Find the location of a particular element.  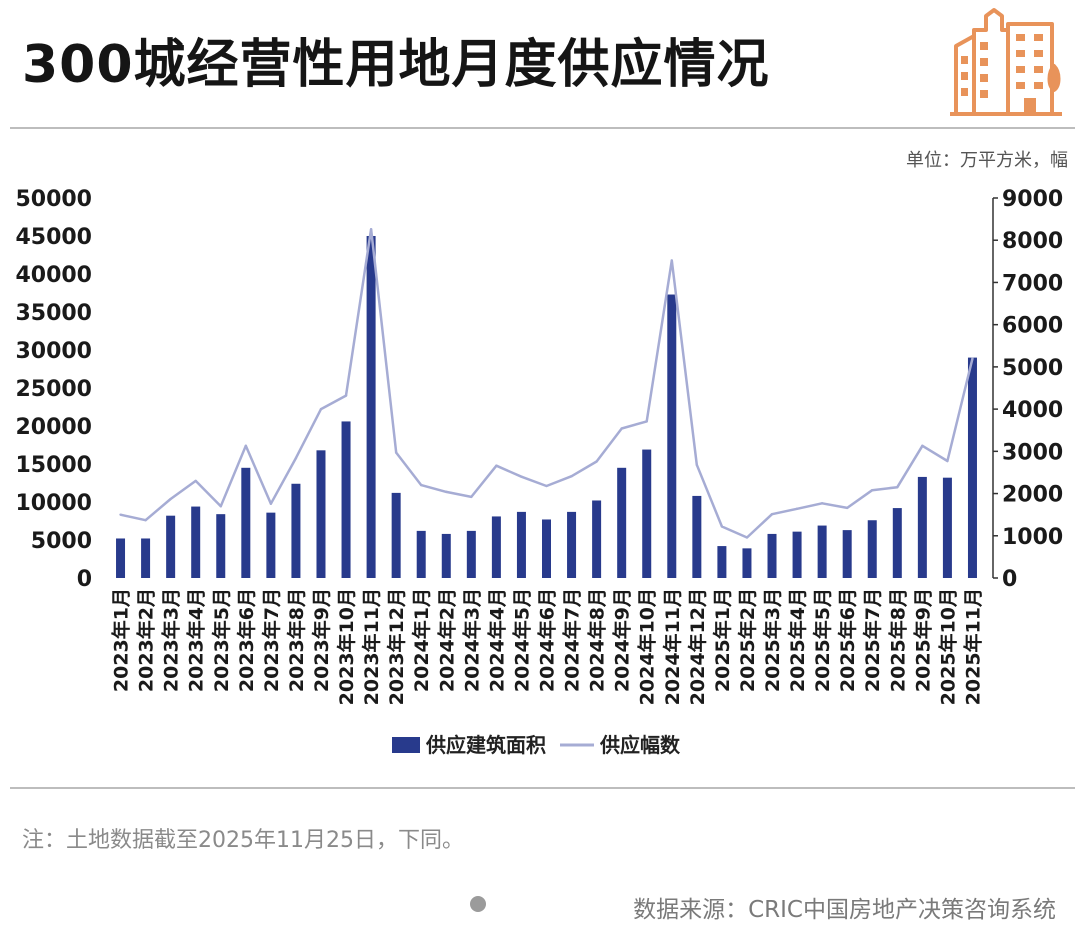

x-tick-label: 2024年7月 is located at coordinates (572, 640).